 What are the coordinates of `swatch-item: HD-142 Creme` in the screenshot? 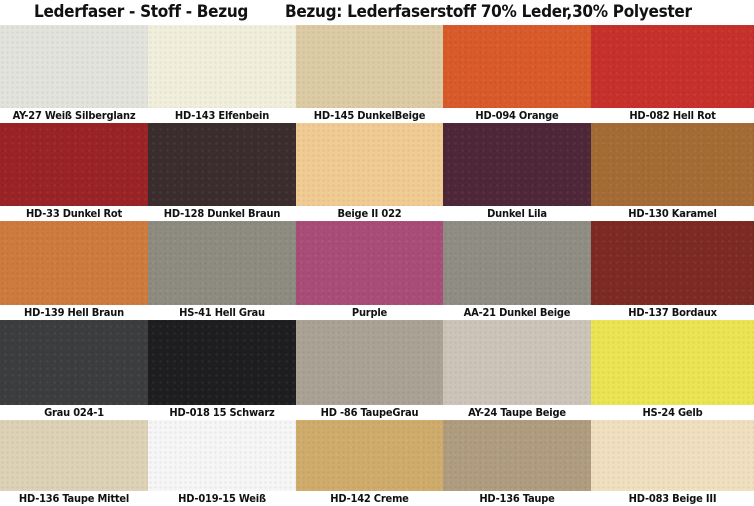 It's located at (369, 463).